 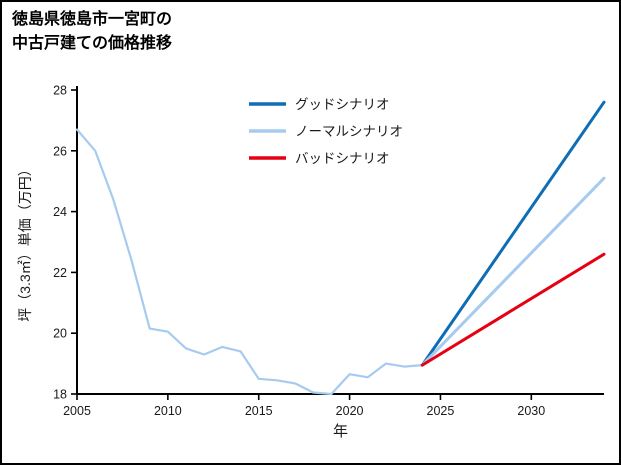 What do you see at coordinates (168, 411) in the screenshot?
I see `x-tick-label: 2010` at bounding box center [168, 411].